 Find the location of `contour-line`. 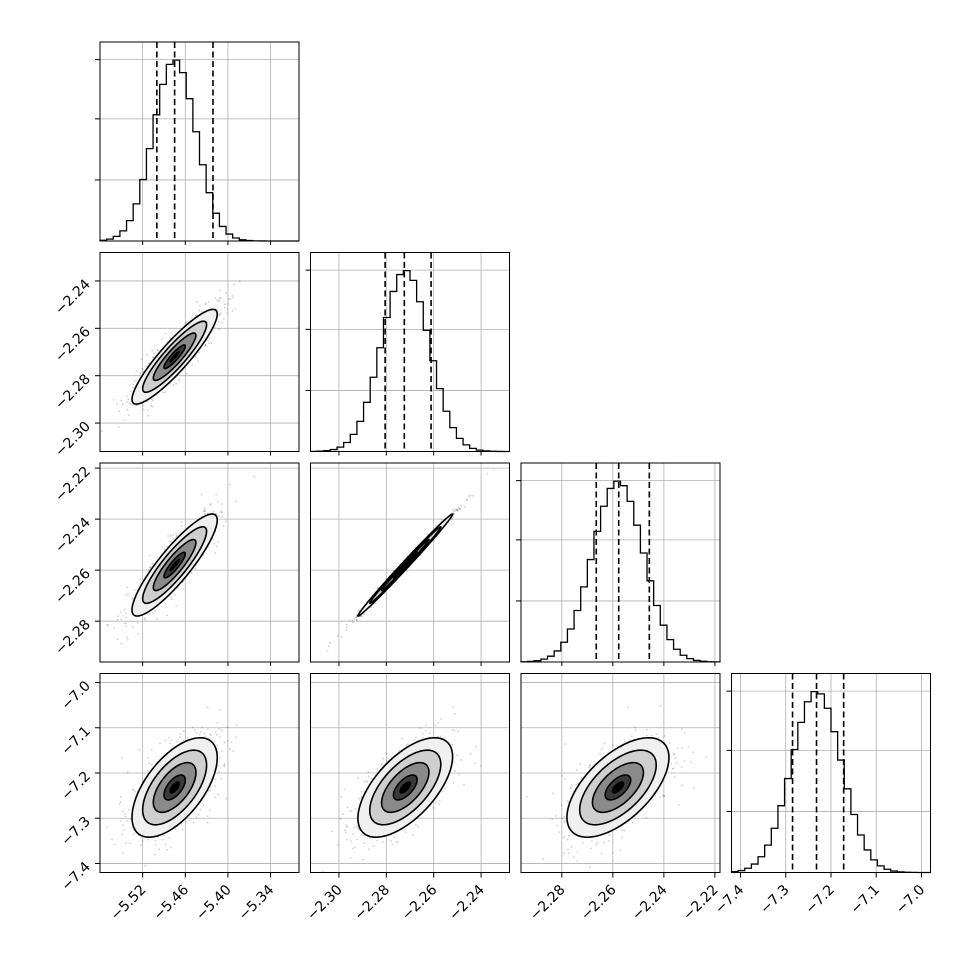

contour-line is located at coordinates (618, 787).